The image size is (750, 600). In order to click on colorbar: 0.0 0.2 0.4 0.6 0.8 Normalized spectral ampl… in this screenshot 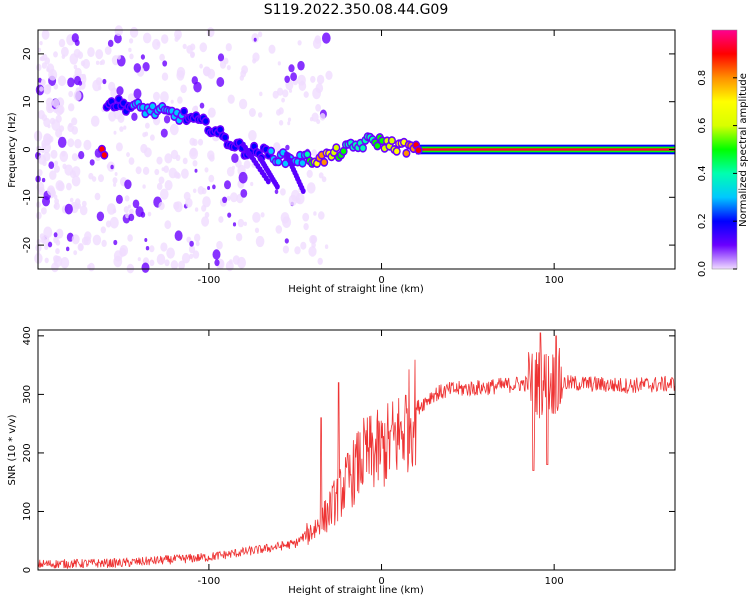, I will do `click(723, 153)`.